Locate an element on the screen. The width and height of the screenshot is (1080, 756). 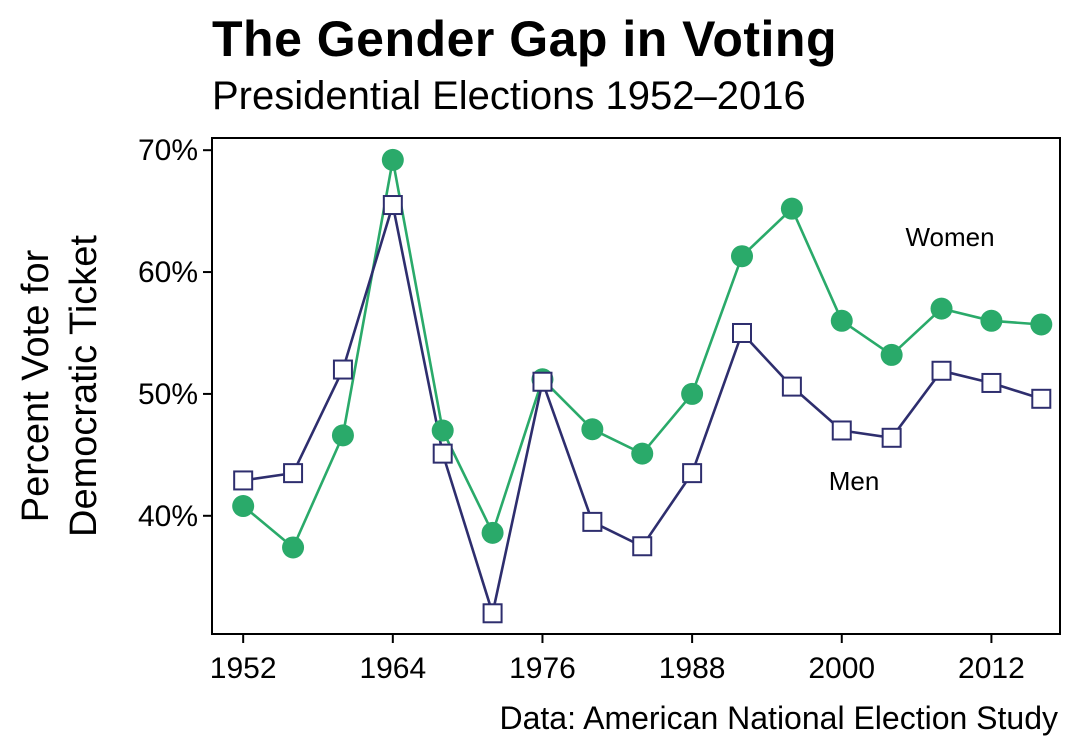
x-tick-label: 2012 is located at coordinates (991, 668).